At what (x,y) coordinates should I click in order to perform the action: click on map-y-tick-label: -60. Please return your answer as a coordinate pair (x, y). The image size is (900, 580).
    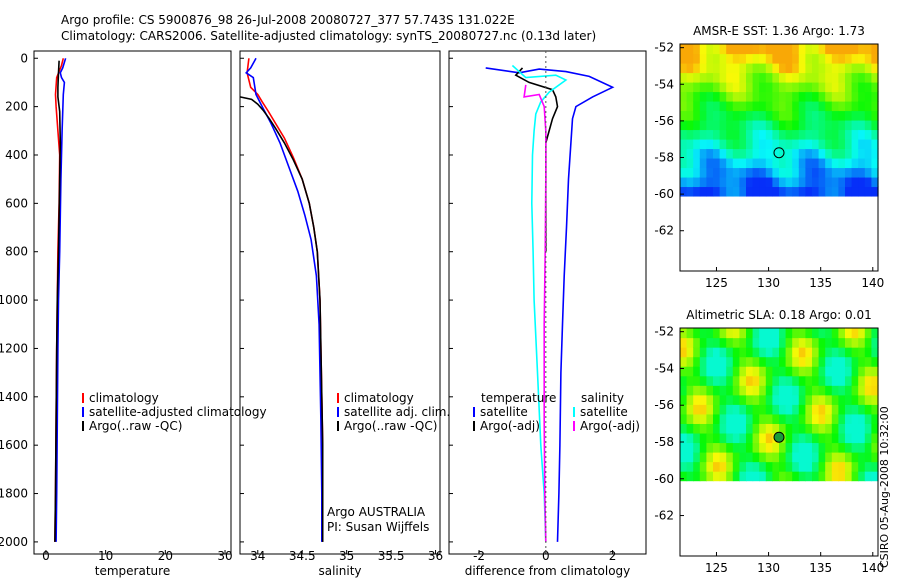
    Looking at the image, I should click on (664, 194).